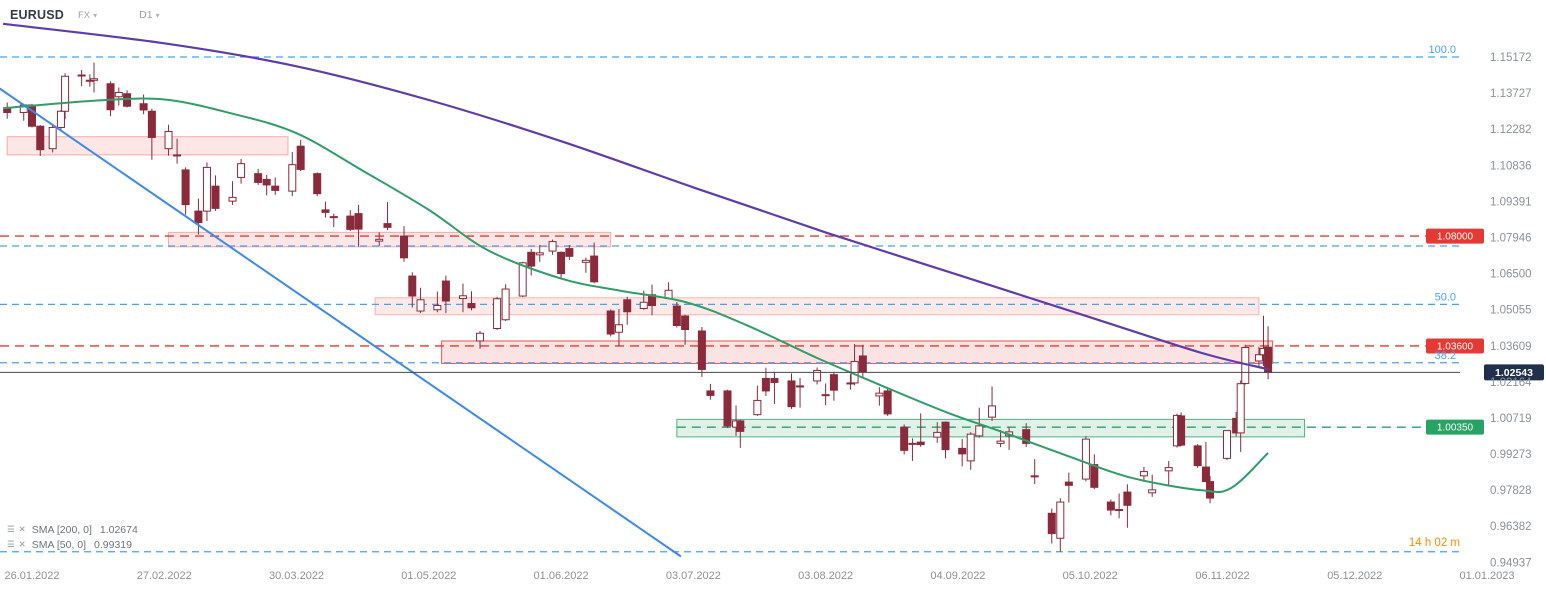 The width and height of the screenshot is (1546, 590). I want to click on svg-text: 1.02164, so click(1511, 383).